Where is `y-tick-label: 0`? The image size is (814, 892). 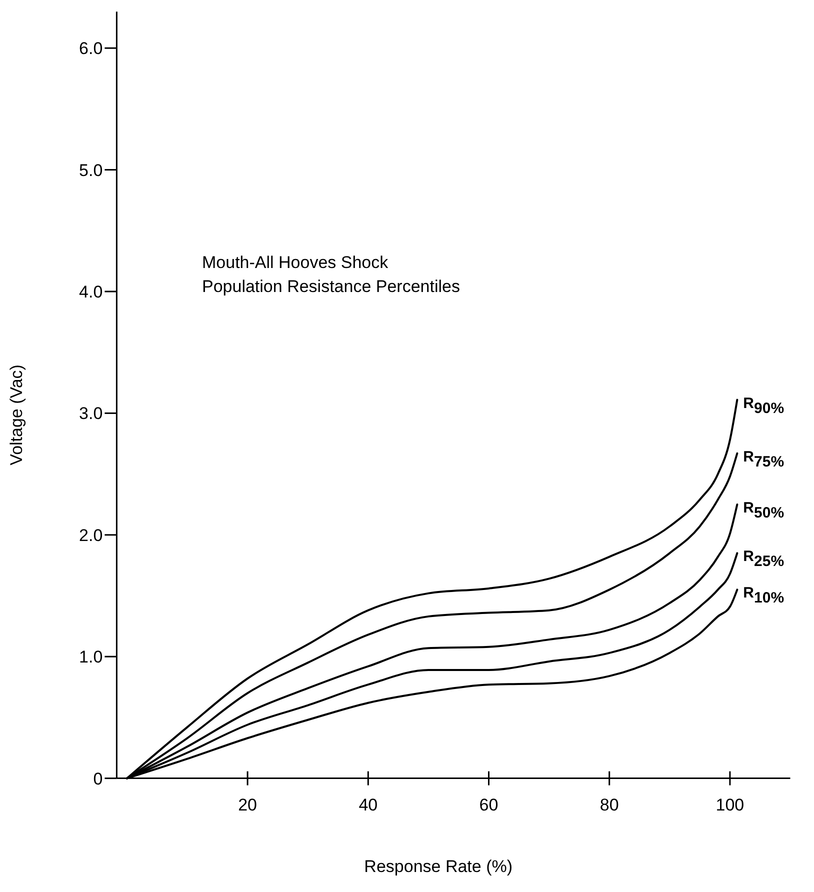
y-tick-label: 0 is located at coordinates (98, 778).